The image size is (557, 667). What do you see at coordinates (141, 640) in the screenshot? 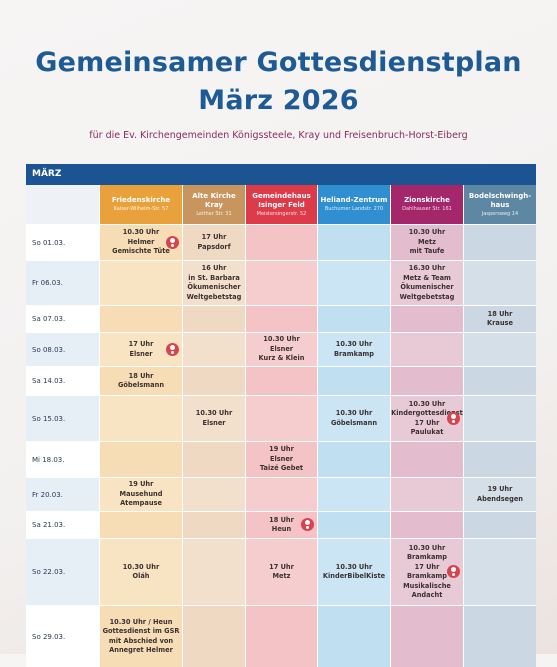
I see `service-line: mit Abschied von` at bounding box center [141, 640].